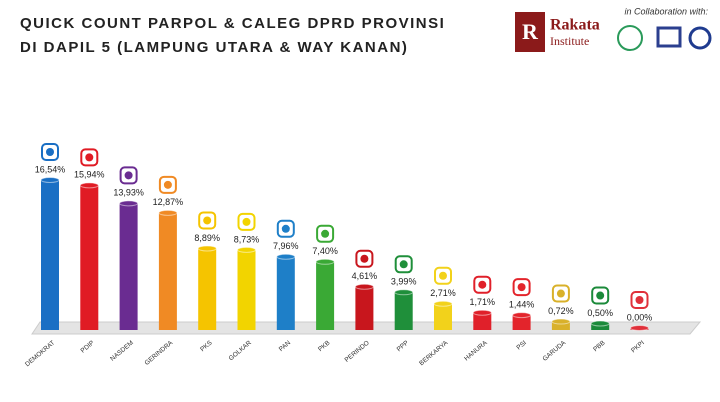  What do you see at coordinates (122, 350) in the screenshot?
I see `x-tick-label: NASDEM` at bounding box center [122, 350].